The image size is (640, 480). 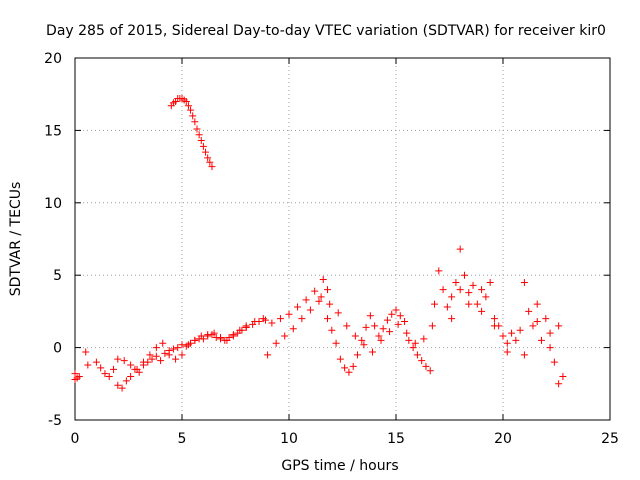 I want to click on x-tick-label: 10, so click(x=289, y=439).